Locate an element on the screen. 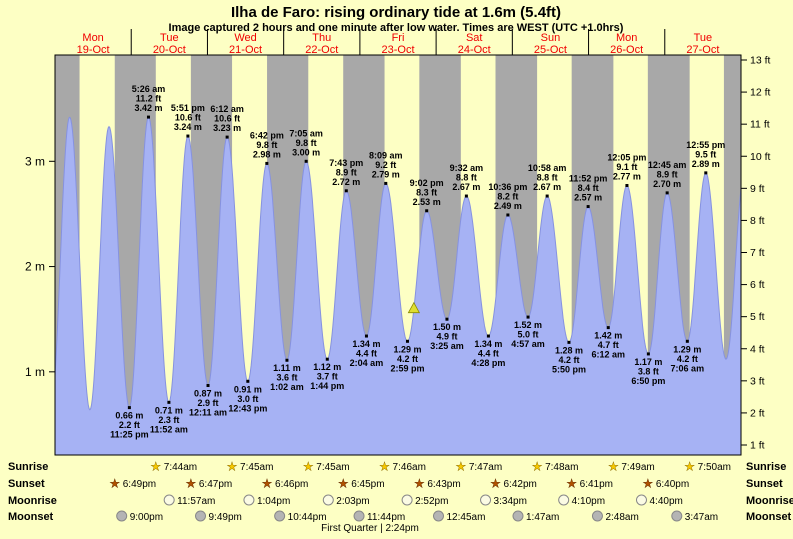 This screenshot has width=793, height=539. tide-high-label: 8.4 ft is located at coordinates (588, 188).